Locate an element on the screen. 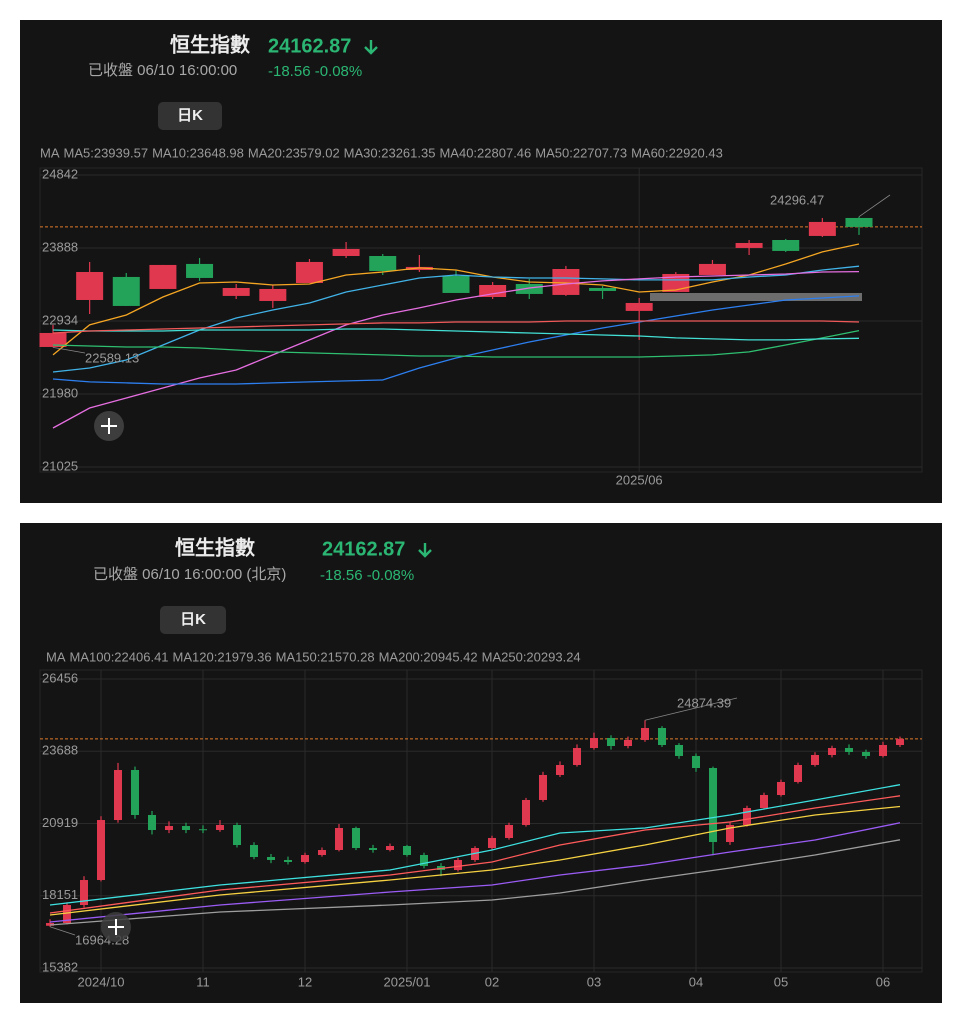 The image size is (962, 1024). y-tick-label: 26456 is located at coordinates (60, 677).